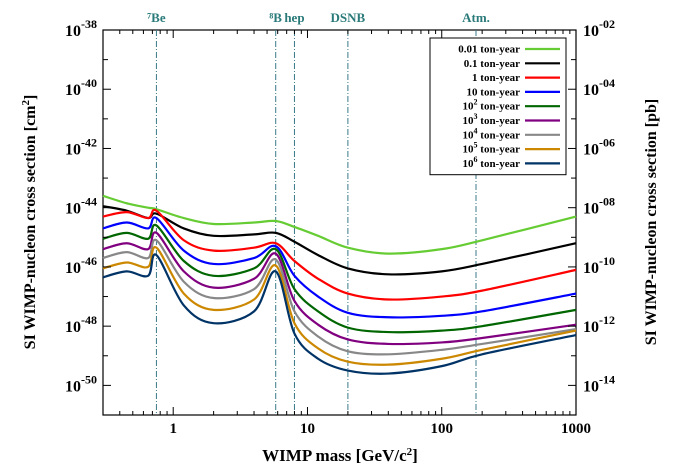 Image resolution: width=674 pixels, height=470 pixels. What do you see at coordinates (599, 265) in the screenshot?
I see `y-tick-label-right: 10-10` at bounding box center [599, 265].